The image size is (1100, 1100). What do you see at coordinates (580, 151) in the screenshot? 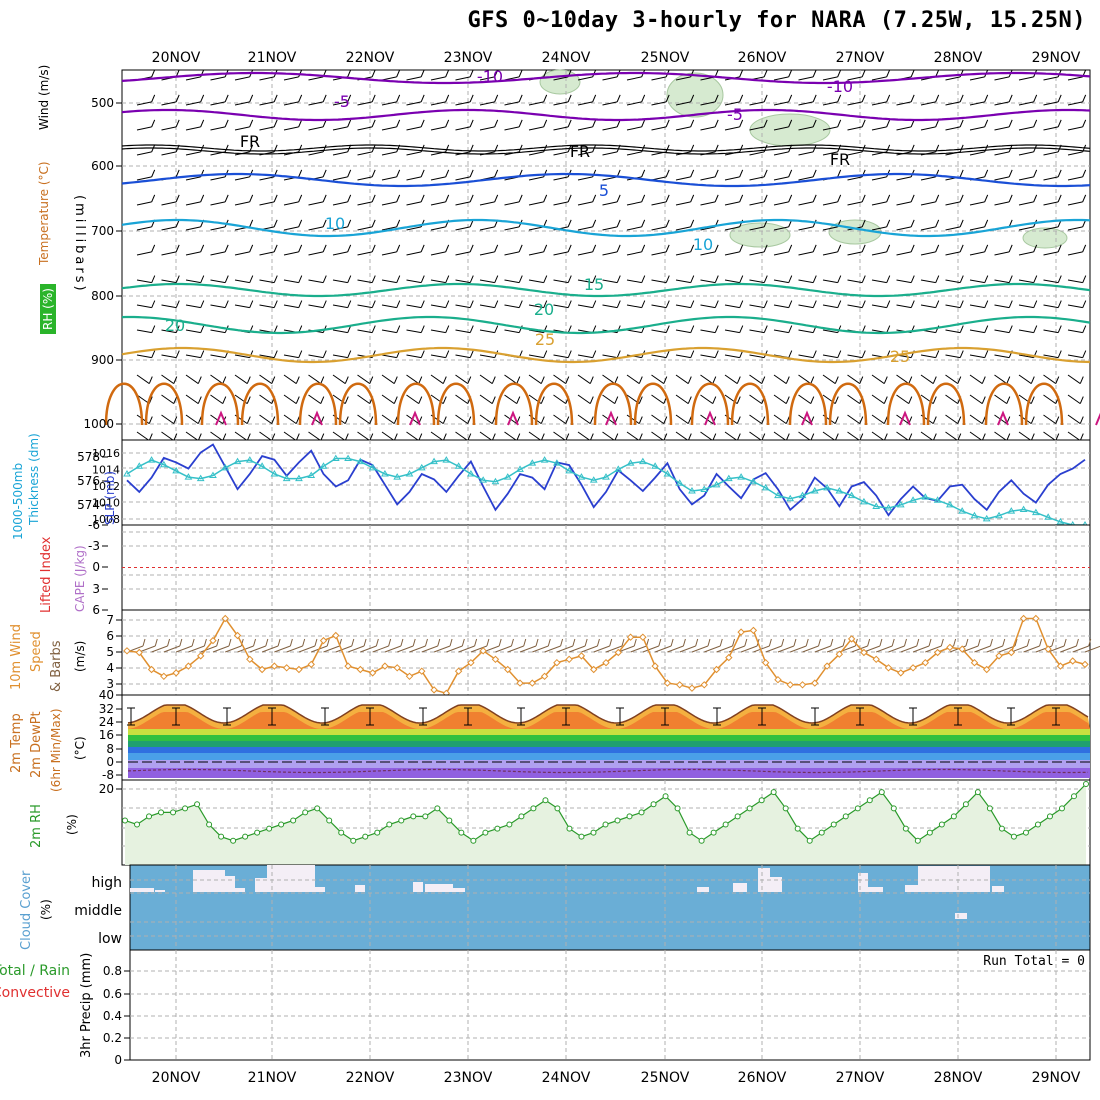
I see `contour-label: FR` at bounding box center [580, 151].